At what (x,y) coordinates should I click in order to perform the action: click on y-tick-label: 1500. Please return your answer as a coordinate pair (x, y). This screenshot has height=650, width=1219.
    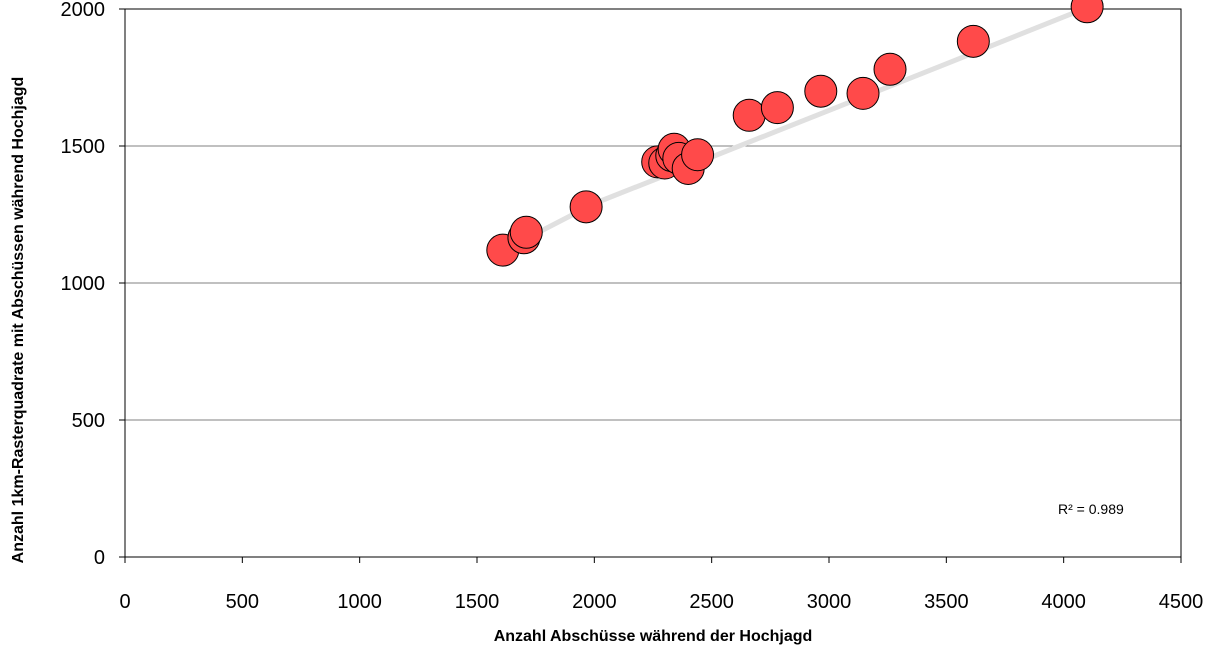
    Looking at the image, I should click on (83, 147).